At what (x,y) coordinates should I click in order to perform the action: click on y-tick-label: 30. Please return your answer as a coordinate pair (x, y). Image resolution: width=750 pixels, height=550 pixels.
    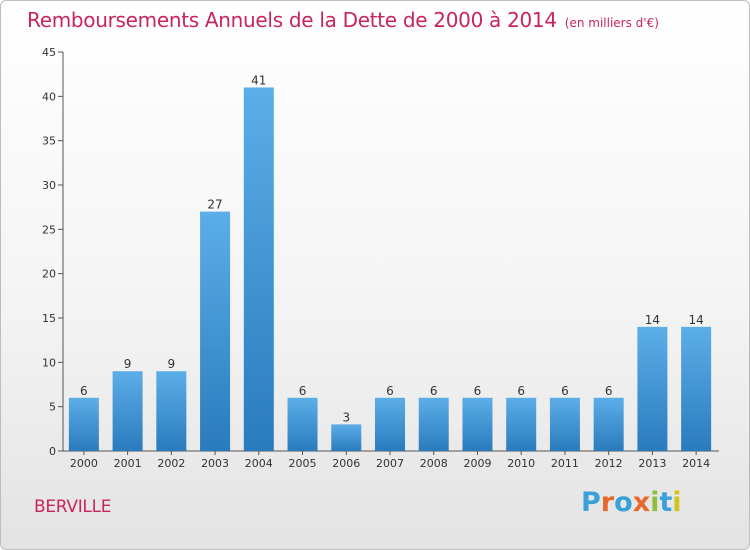
    Looking at the image, I should click on (49, 185).